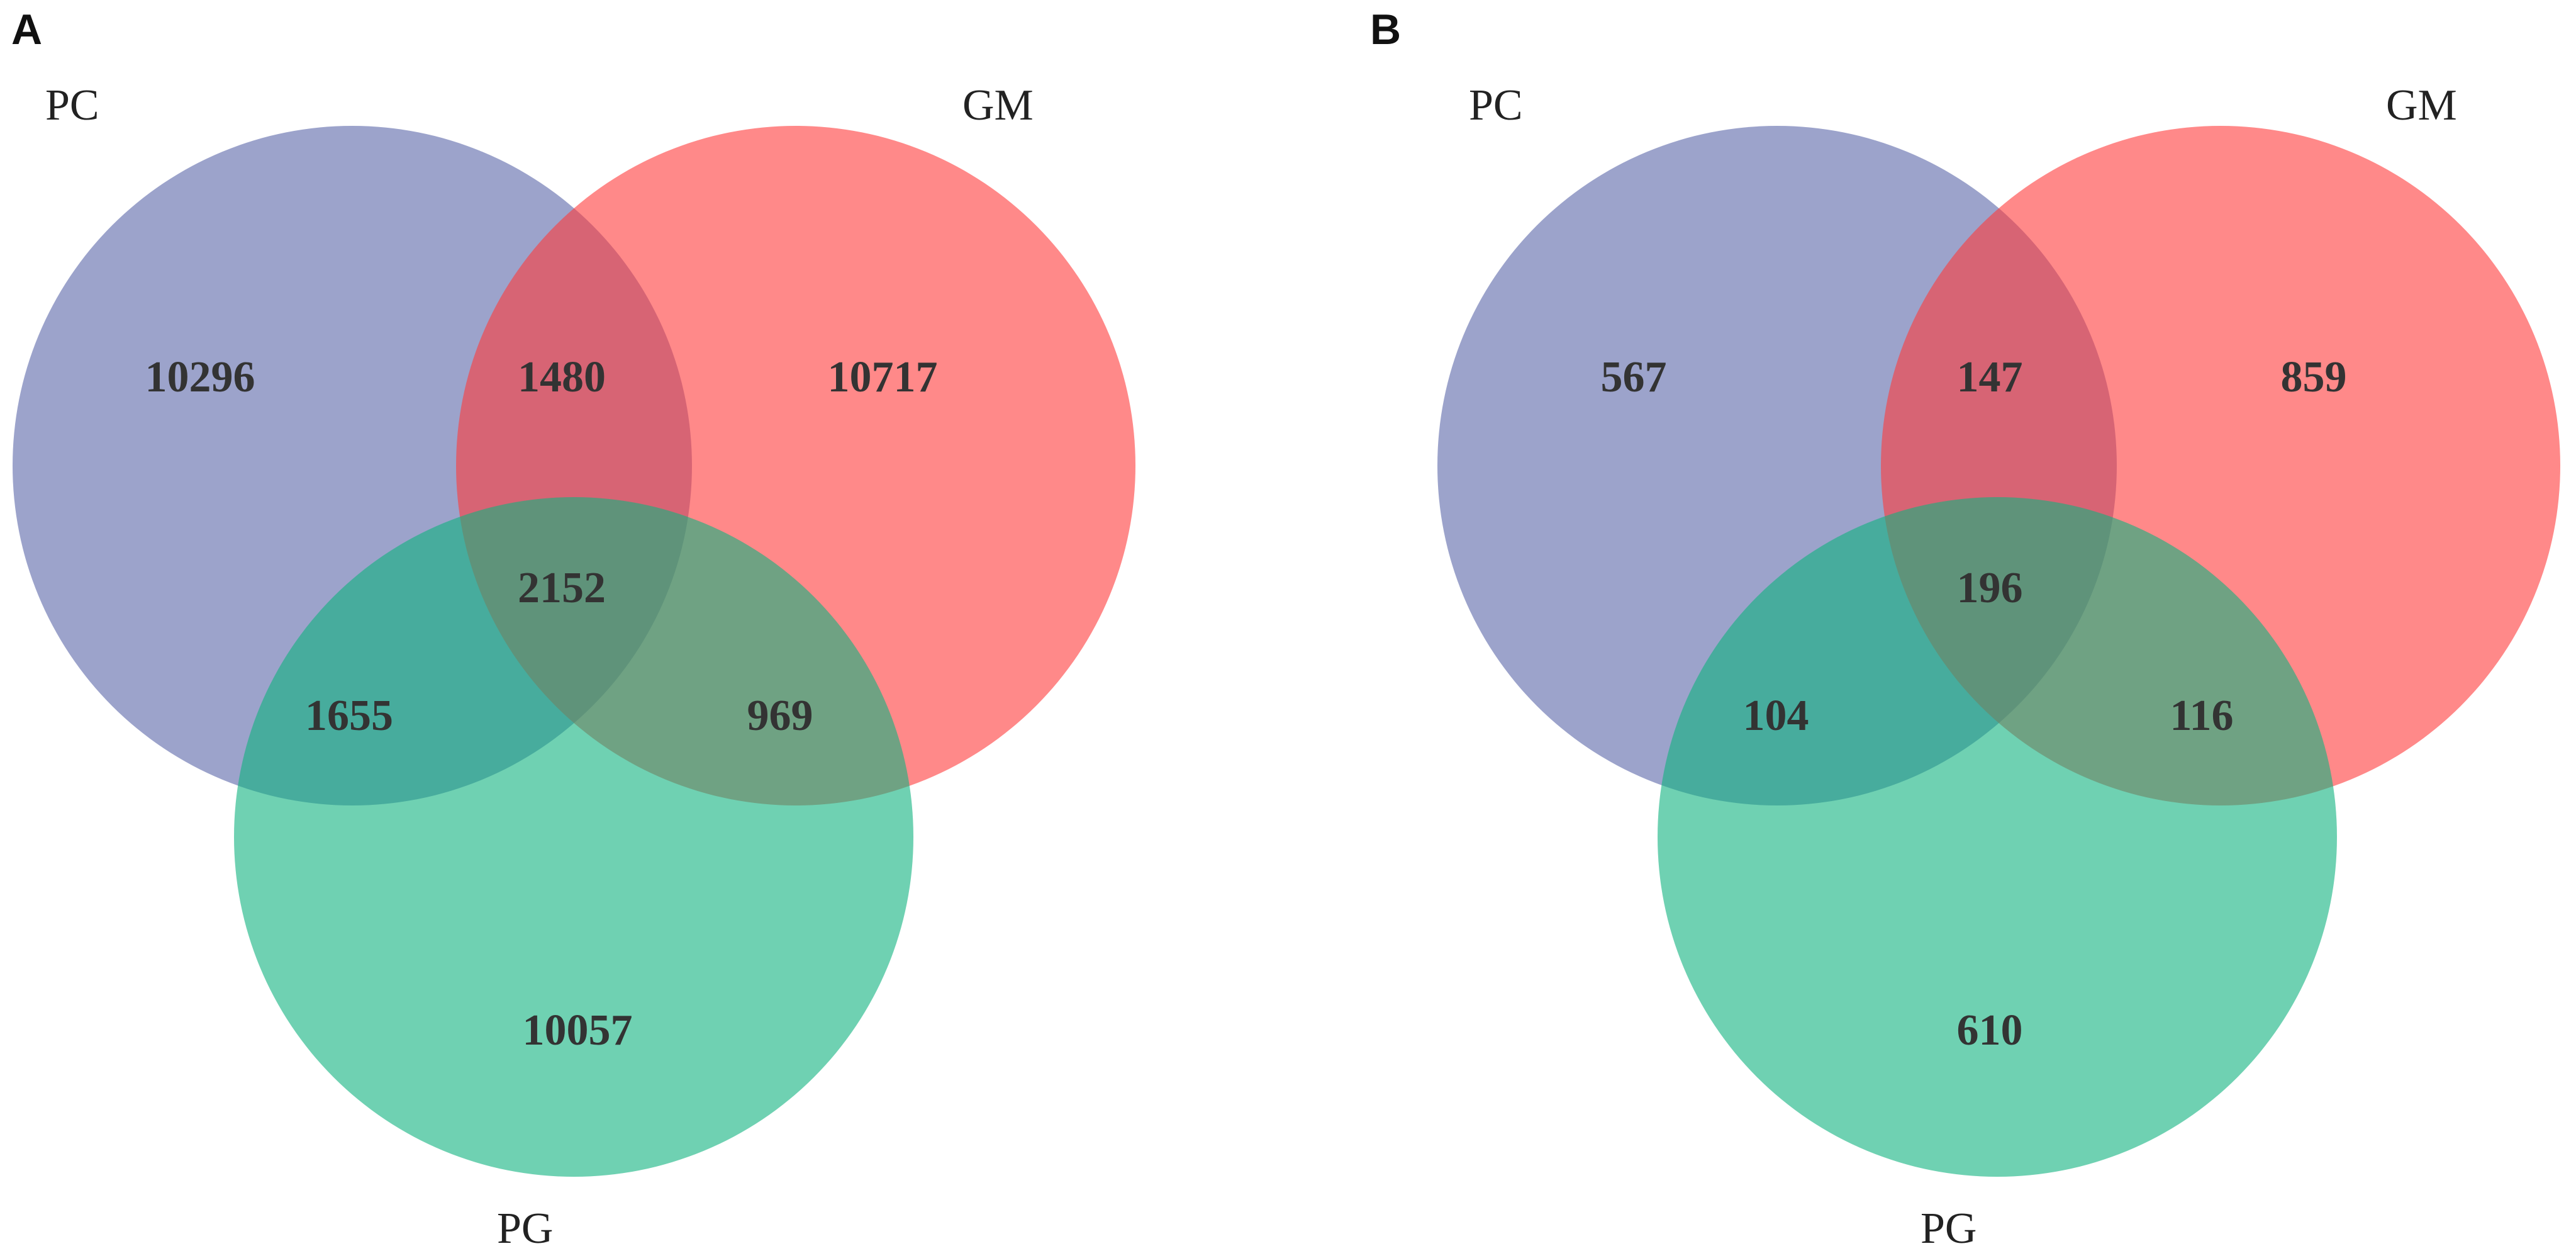 This screenshot has height=1251, width=2576. Describe the element at coordinates (2314, 377) in the screenshot. I see `panel-b-count-gm-only: 859` at that location.